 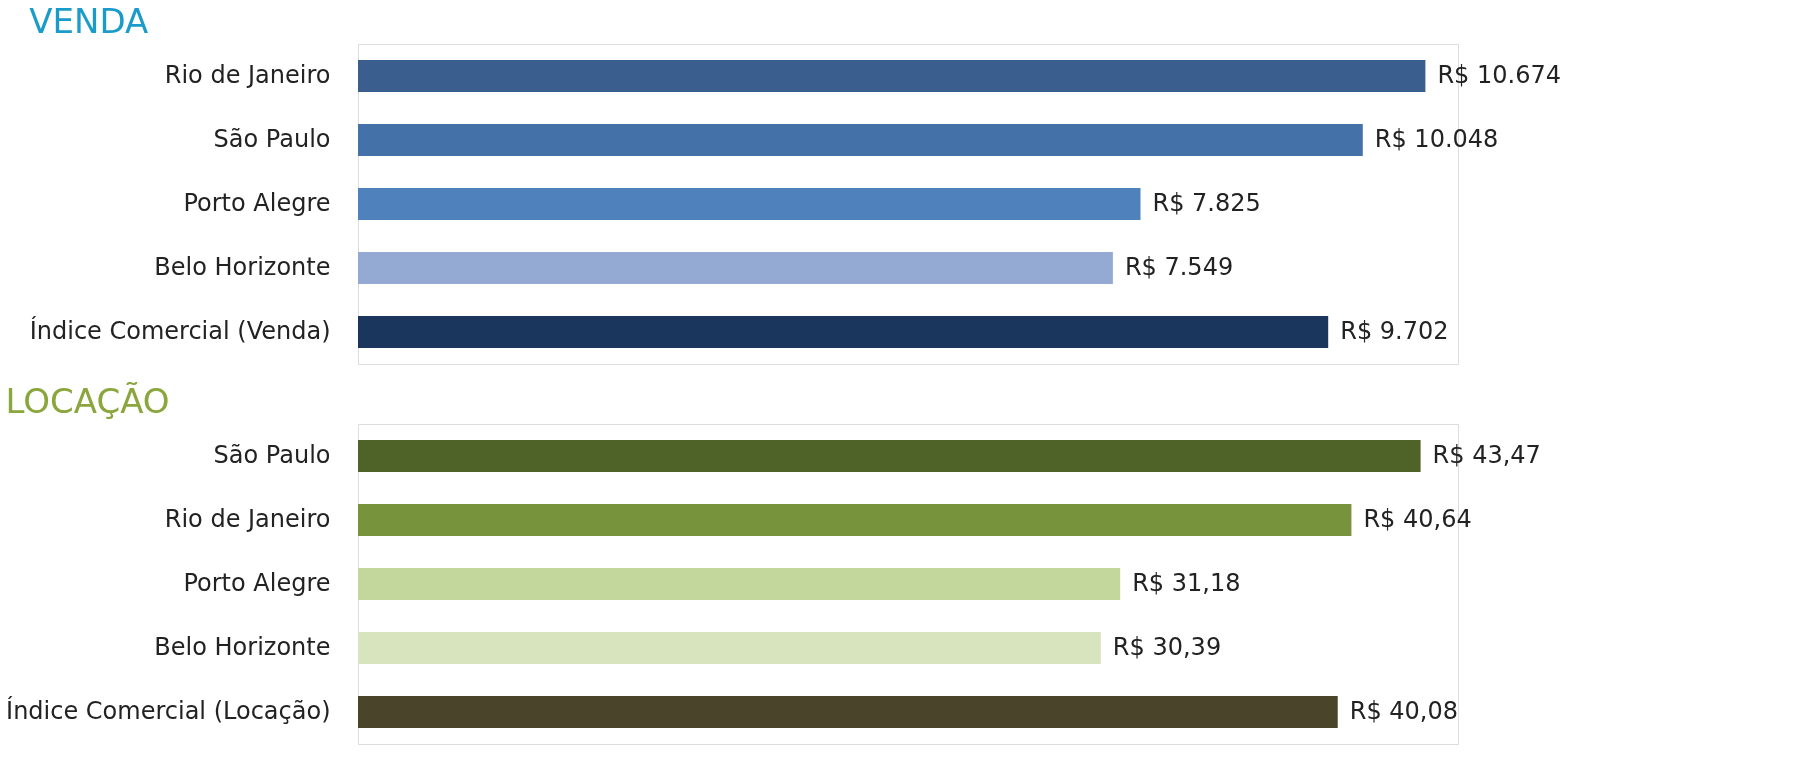 What do you see at coordinates (1206, 203) in the screenshot?
I see `data-label: R$ 7.825` at bounding box center [1206, 203].